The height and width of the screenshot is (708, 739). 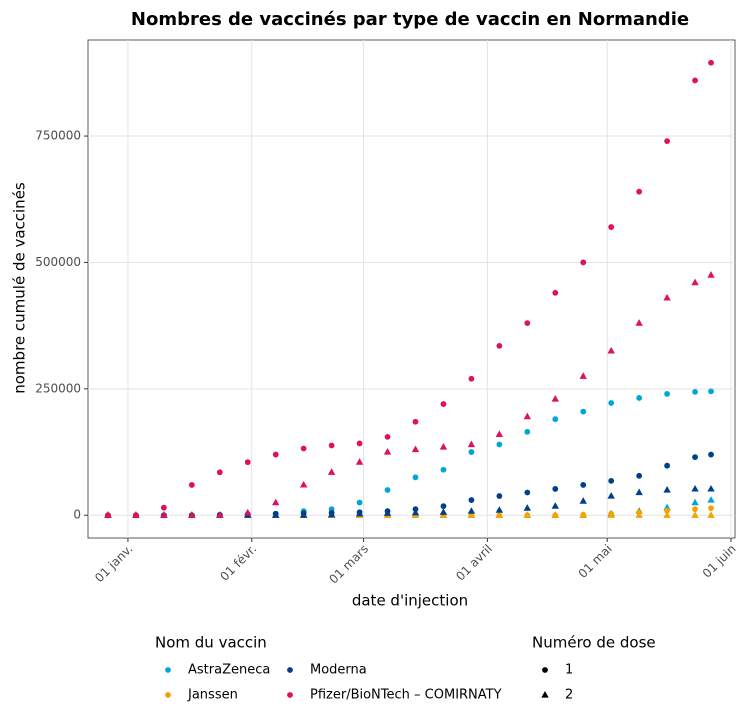 I want to click on x-axis-title: date d'injection, so click(x=410, y=601).